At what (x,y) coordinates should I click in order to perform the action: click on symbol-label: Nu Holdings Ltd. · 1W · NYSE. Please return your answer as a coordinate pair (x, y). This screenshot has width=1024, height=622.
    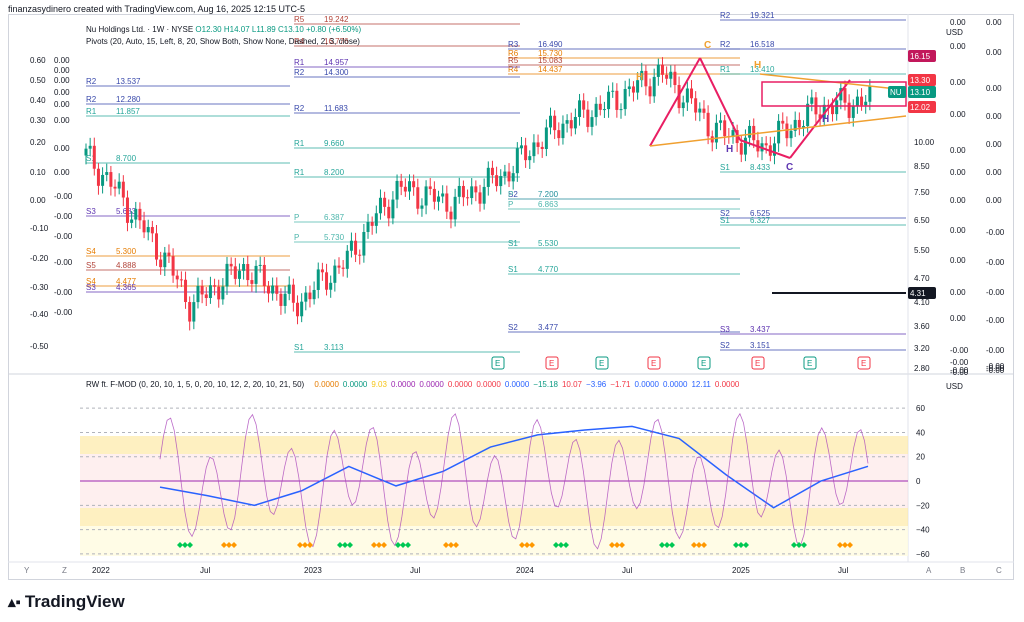
    Looking at the image, I should click on (140, 29).